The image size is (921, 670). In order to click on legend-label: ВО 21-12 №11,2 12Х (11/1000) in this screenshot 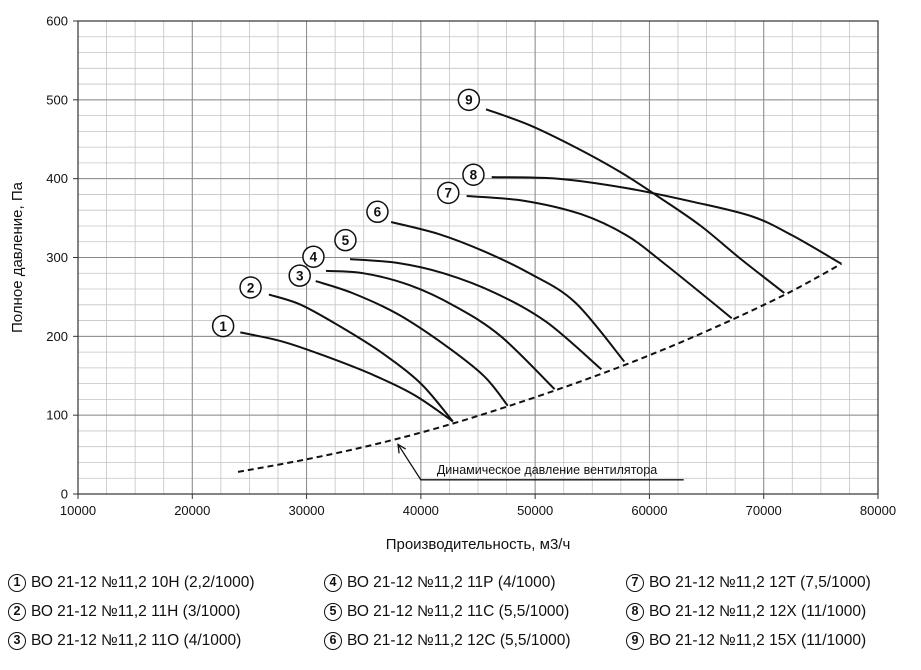, I will do `click(758, 611)`.